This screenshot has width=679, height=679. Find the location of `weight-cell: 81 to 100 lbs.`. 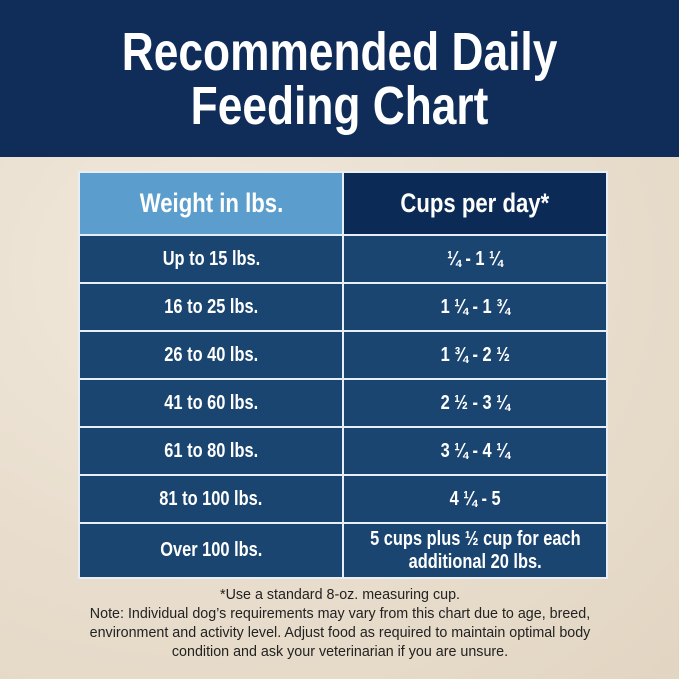

weight-cell: 81 to 100 lbs. is located at coordinates (212, 499).